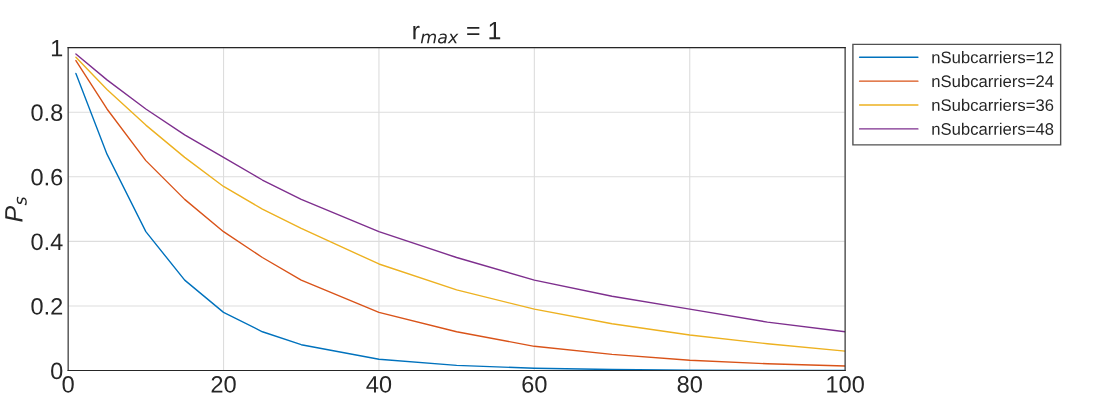 This screenshot has width=1099, height=414. Describe the element at coordinates (57, 48) in the screenshot. I see `y-tick-label: 1` at that location.